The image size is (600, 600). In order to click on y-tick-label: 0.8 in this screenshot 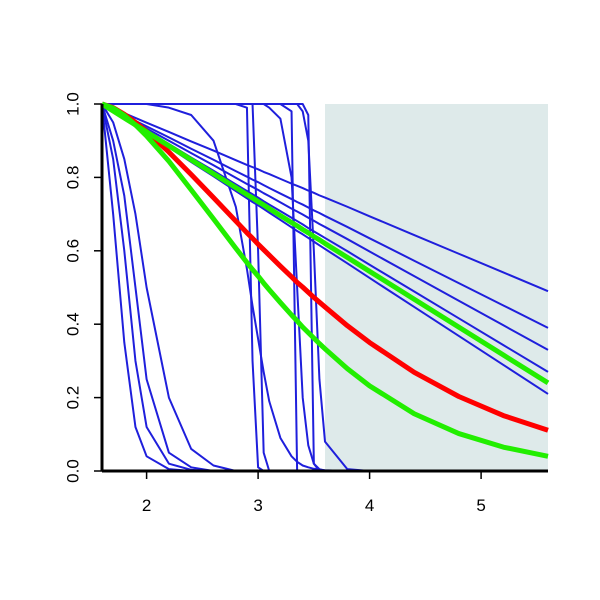, I will do `click(72, 178)`.